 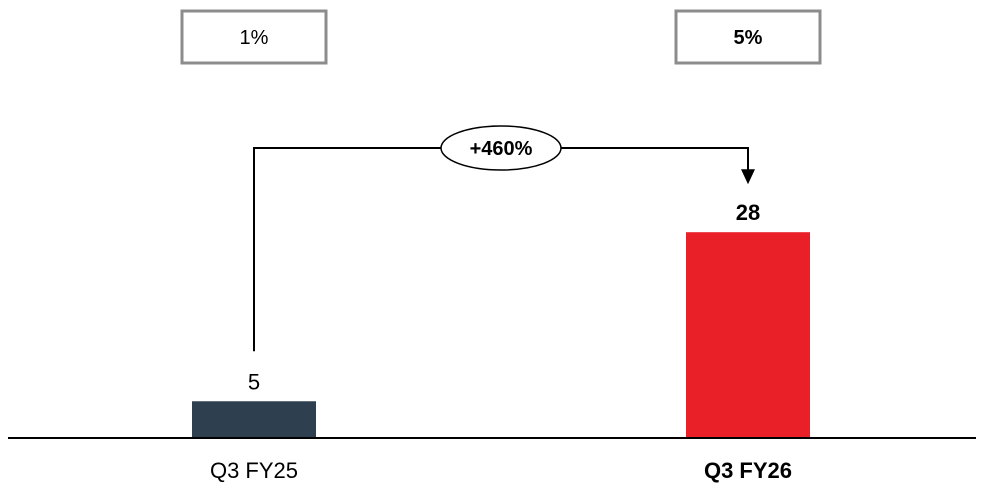 I want to click on value-label-2: 28, so click(x=748, y=212).